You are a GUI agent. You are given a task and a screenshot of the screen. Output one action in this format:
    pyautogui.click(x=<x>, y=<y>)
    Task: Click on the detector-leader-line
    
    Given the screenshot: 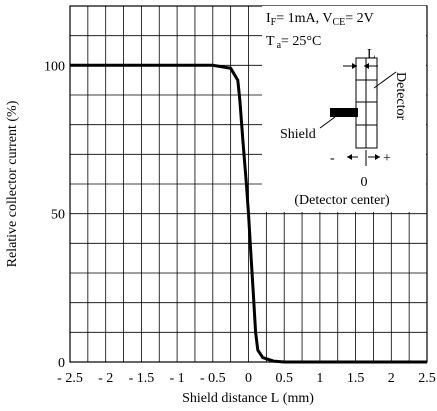 What is the action you would take?
    pyautogui.click(x=385, y=80)
    